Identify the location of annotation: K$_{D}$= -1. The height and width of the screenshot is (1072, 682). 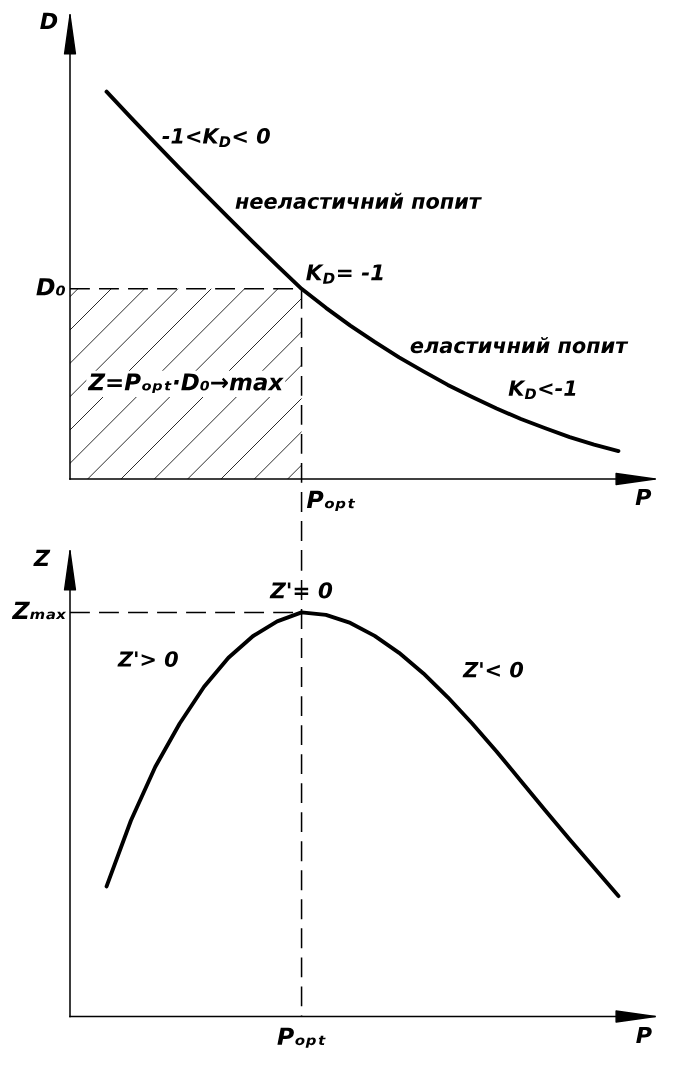
(344, 274).